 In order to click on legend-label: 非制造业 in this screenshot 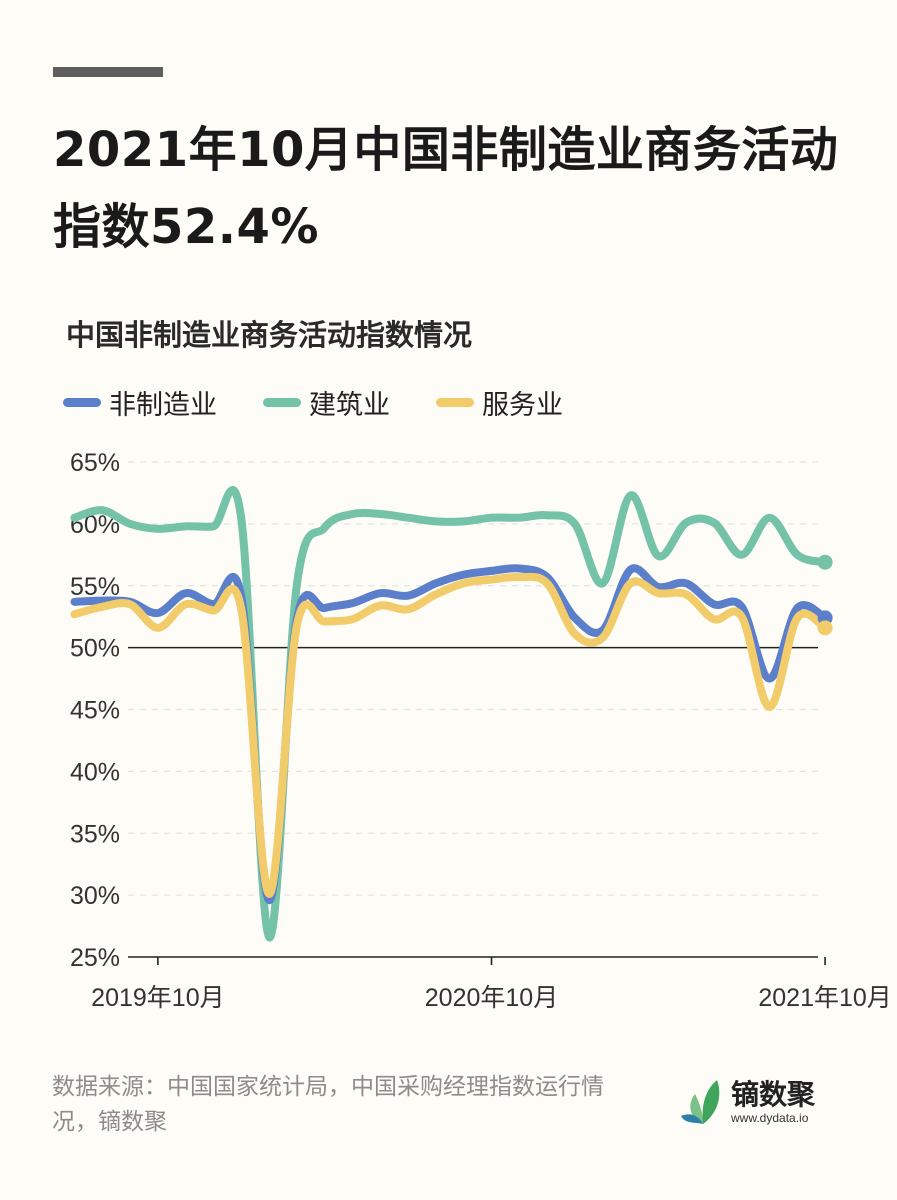, I will do `click(163, 405)`.